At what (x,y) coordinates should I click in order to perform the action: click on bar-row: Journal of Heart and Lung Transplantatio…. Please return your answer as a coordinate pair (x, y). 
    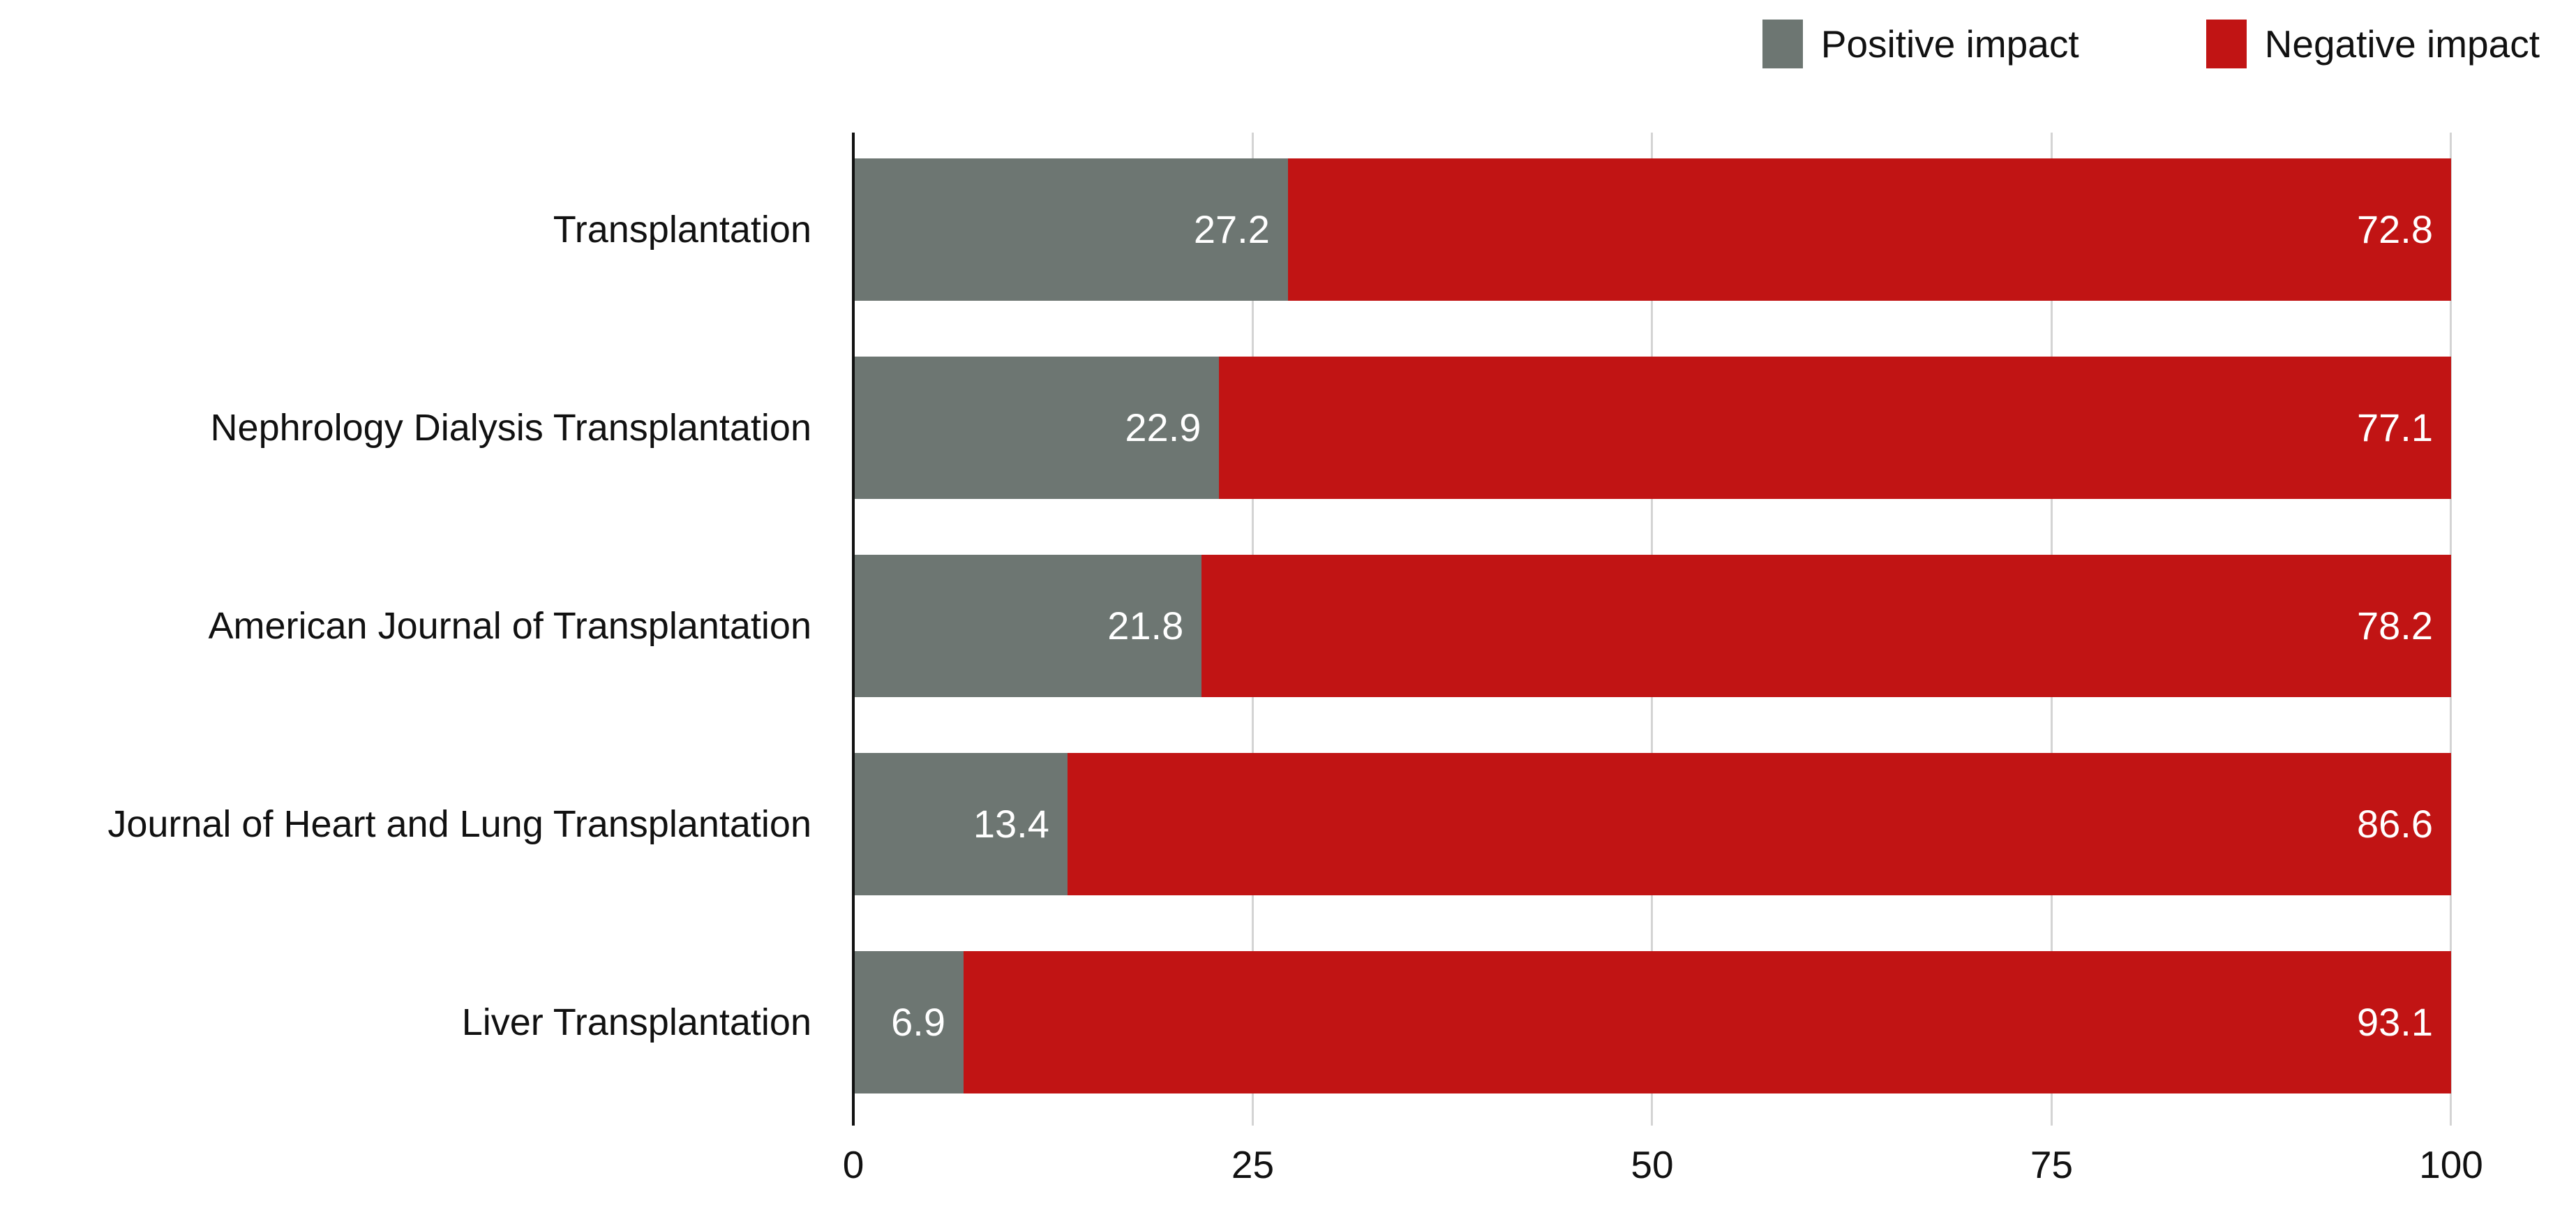
    Looking at the image, I should click on (1288, 824).